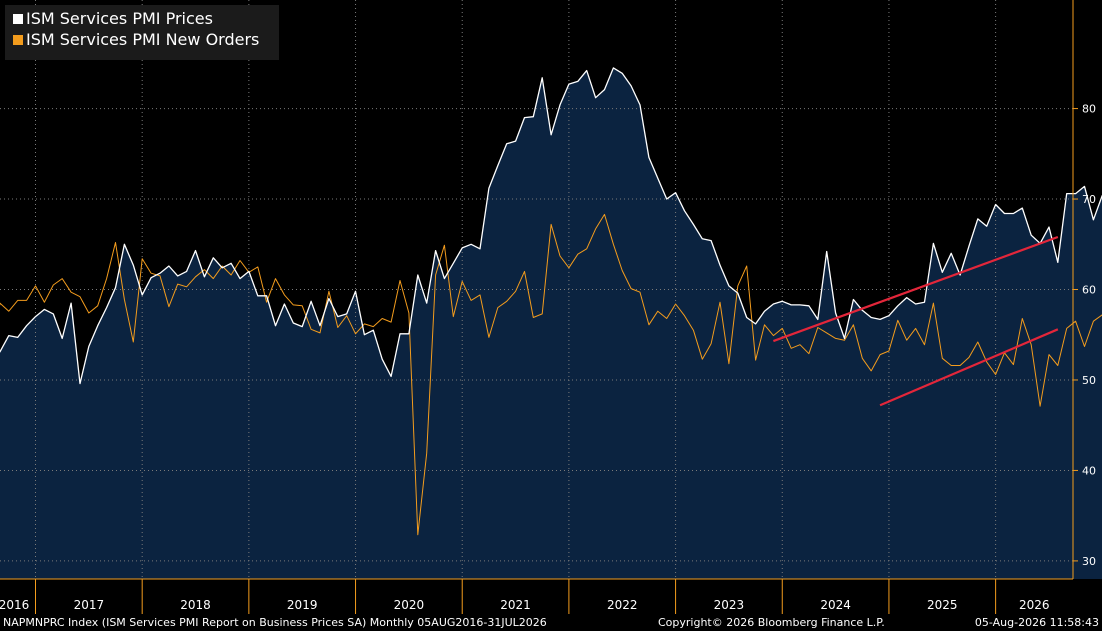 The width and height of the screenshot is (1102, 631). What do you see at coordinates (1089, 561) in the screenshot?
I see `ytick-label-30: 30` at bounding box center [1089, 561].